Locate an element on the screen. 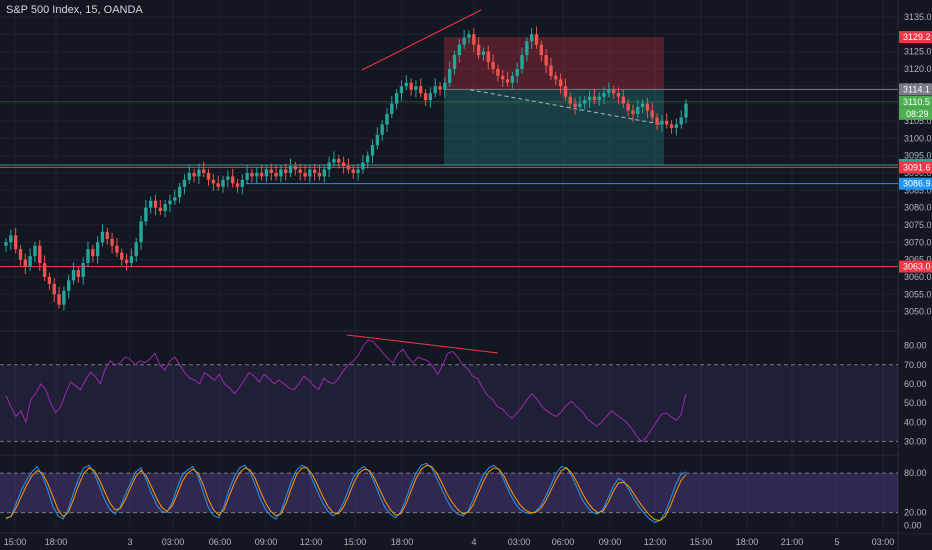 This screenshot has height=550, width=932. price-tick-label: 3065.0 is located at coordinates (918, 260).